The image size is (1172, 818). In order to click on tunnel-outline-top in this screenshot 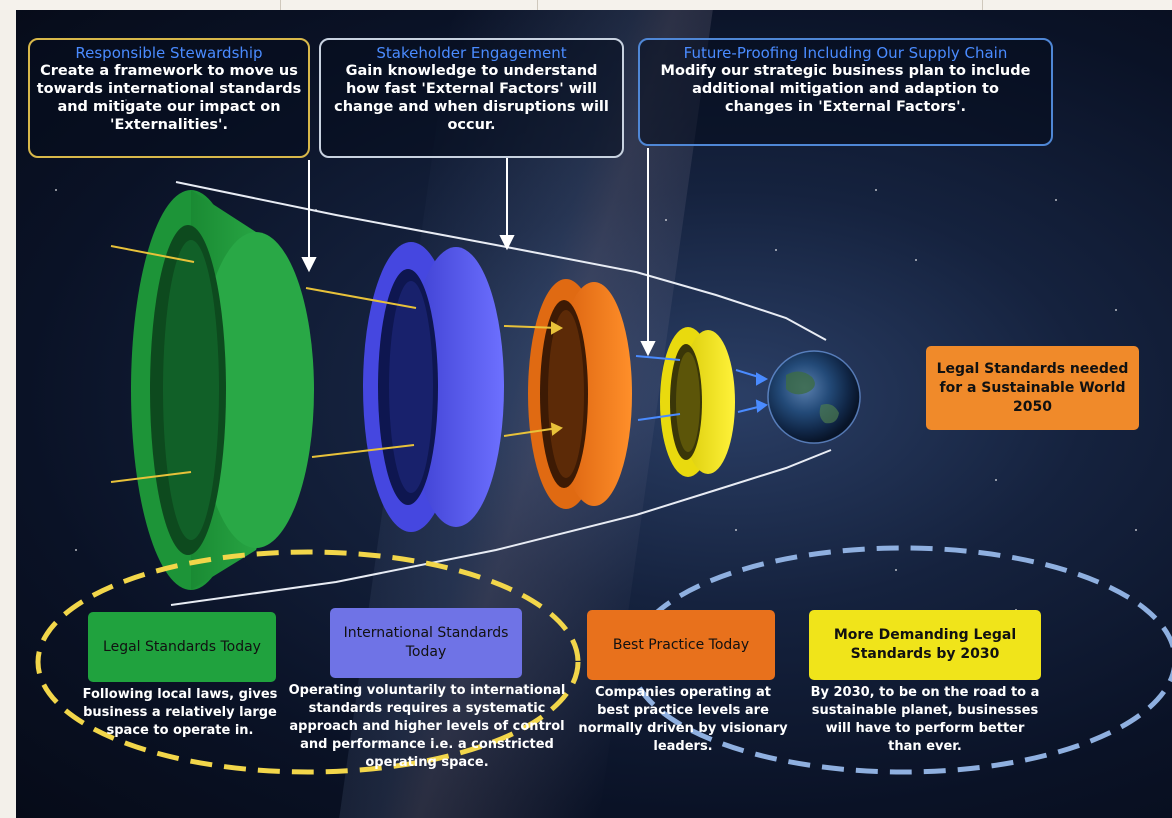, I will do `click(501, 261)`.